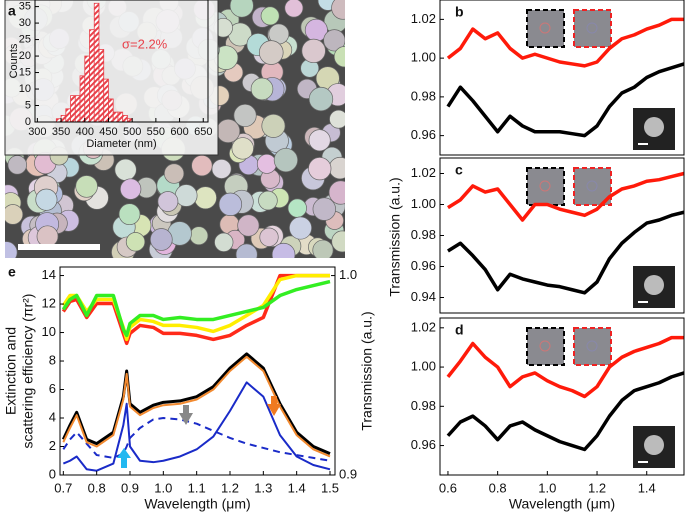  I want to click on annotation: σ=2.2%, so click(145, 43).